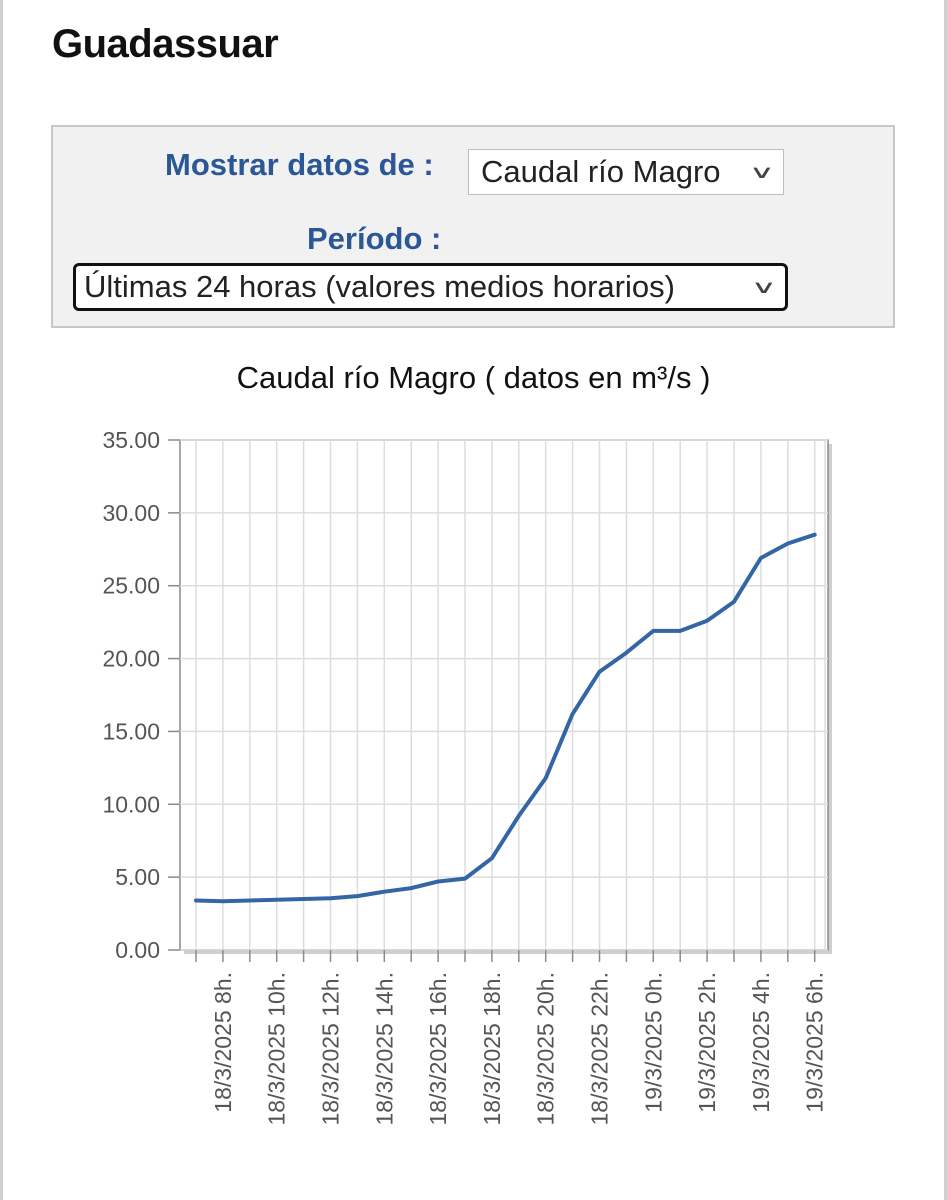 This screenshot has height=1200, width=947. What do you see at coordinates (165, 44) in the screenshot?
I see `page-title: Guadassuar` at bounding box center [165, 44].